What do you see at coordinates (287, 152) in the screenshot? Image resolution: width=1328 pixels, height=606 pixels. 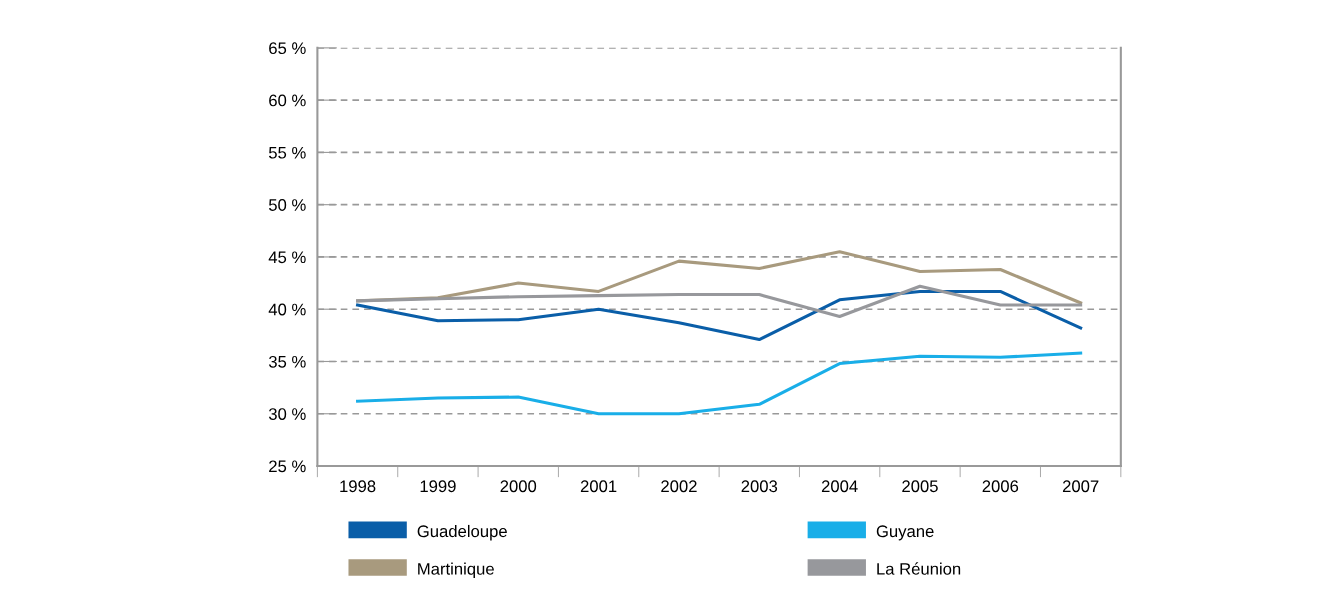 I see `y-tick-label: 55 %` at bounding box center [287, 152].